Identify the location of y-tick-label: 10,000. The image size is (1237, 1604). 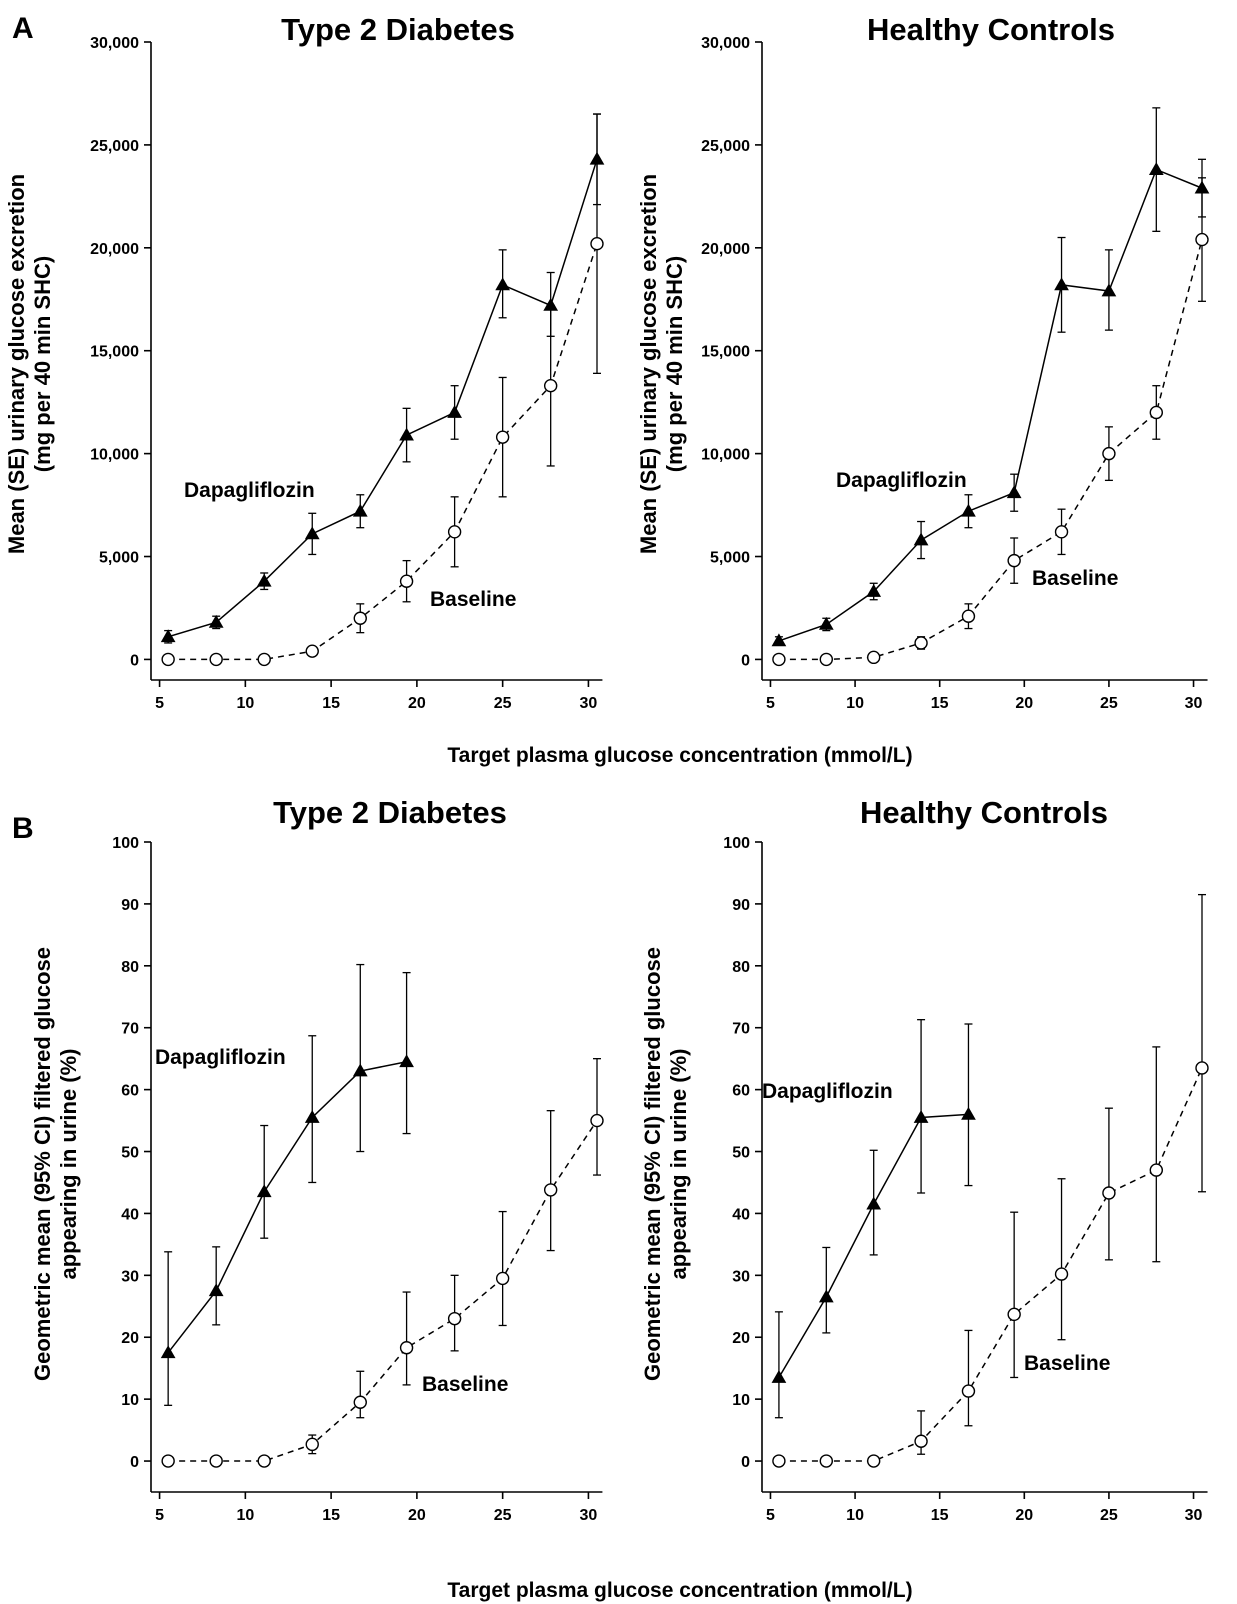
(725, 455).